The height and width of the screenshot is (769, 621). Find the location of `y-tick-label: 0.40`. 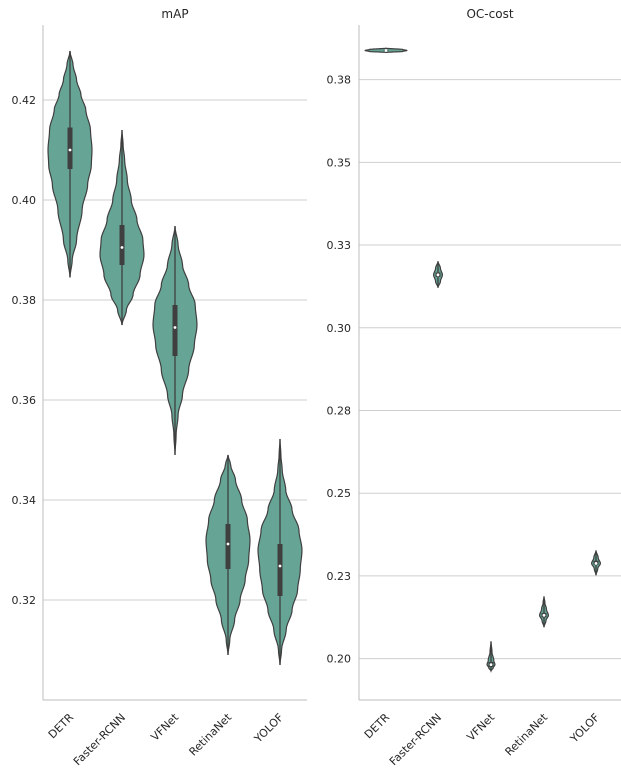

y-tick-label: 0.40 is located at coordinates (24, 200).